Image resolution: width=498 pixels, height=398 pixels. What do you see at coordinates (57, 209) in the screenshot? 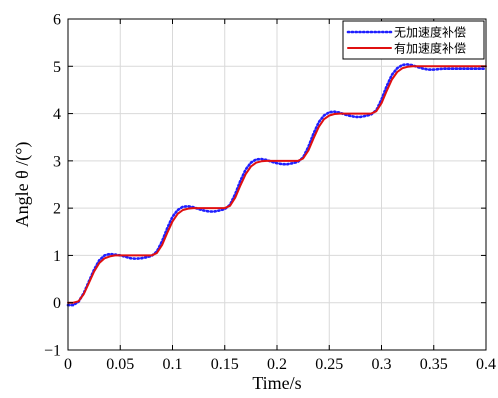
I see `y-tick-label: 2` at bounding box center [57, 209].